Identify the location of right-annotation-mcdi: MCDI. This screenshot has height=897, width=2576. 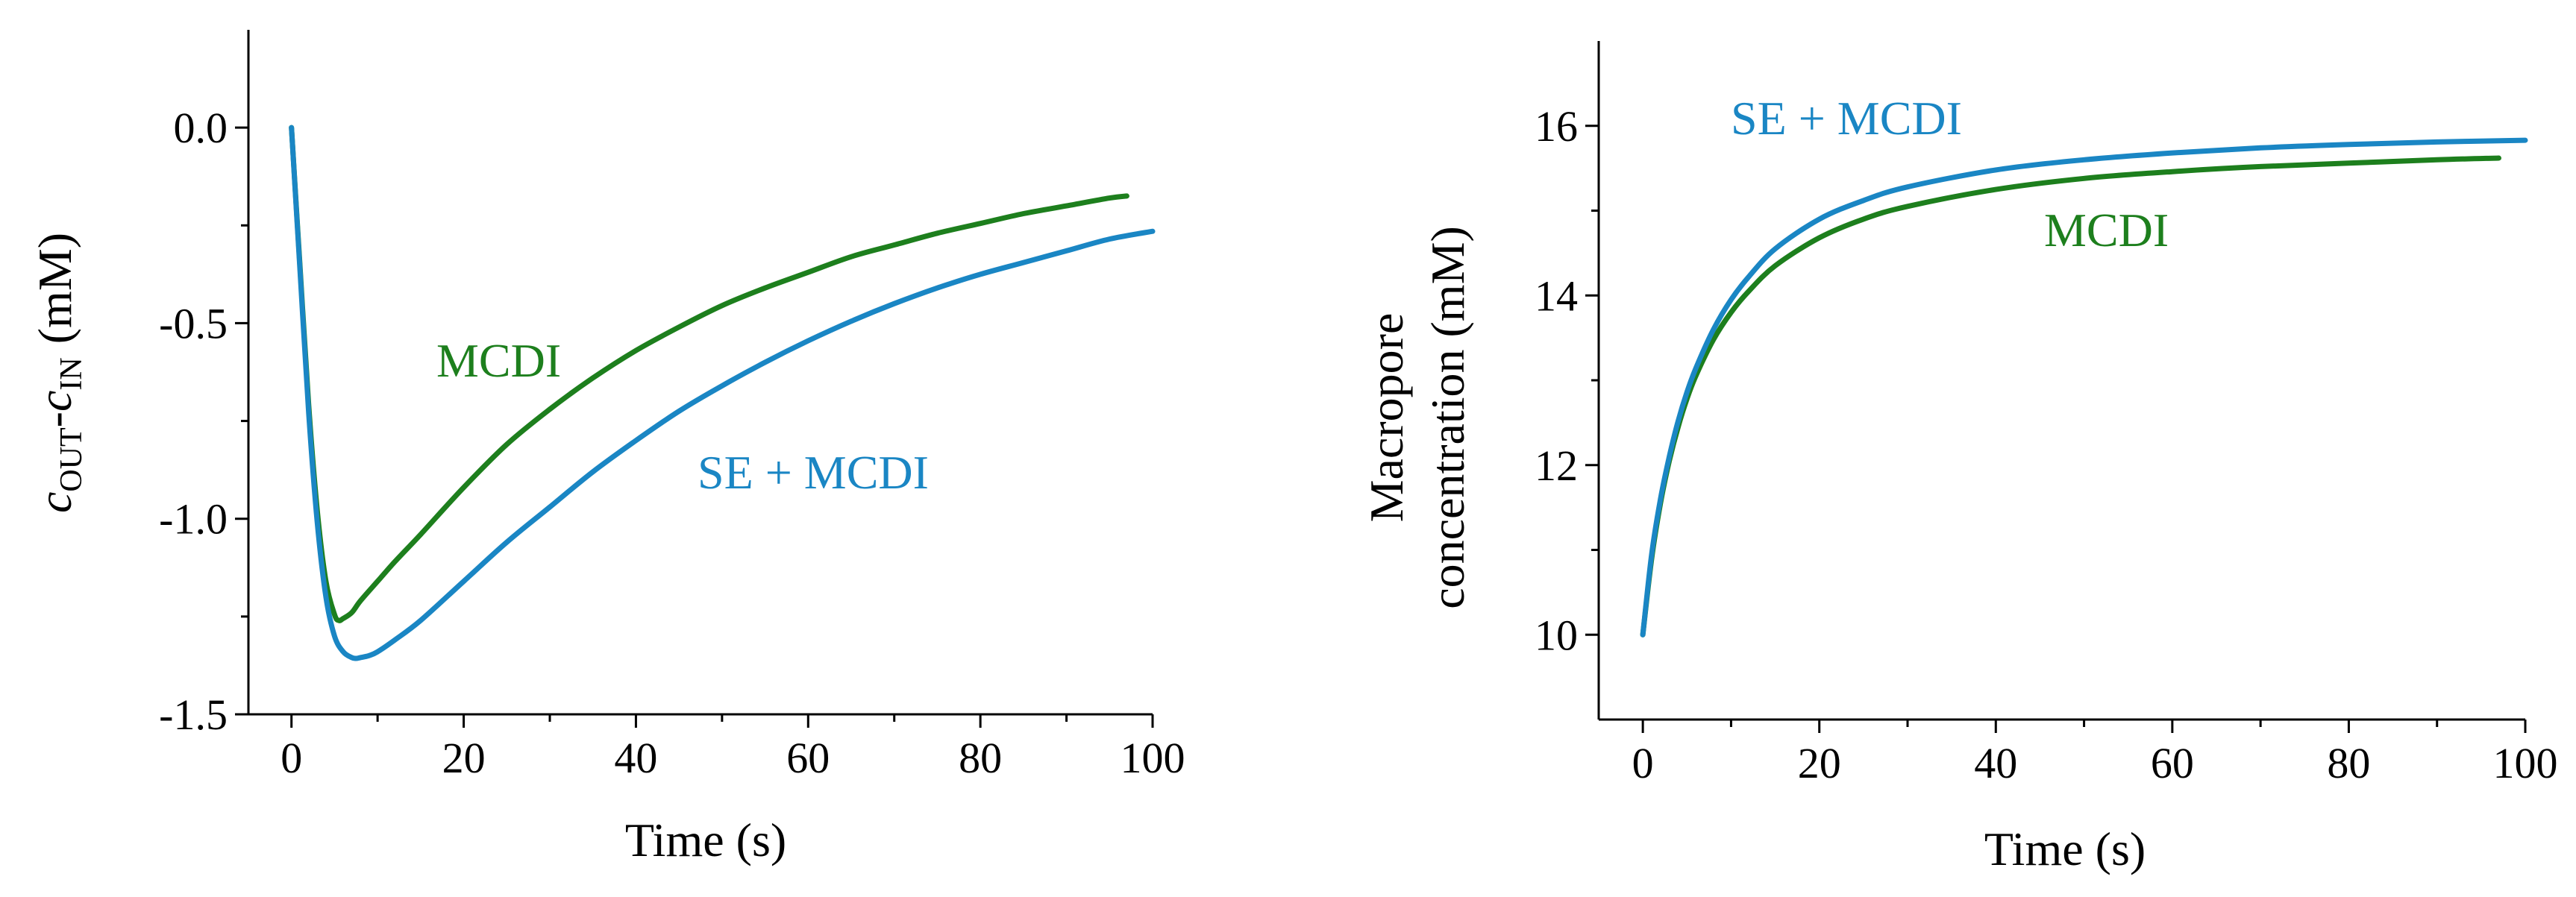
(2106, 230).